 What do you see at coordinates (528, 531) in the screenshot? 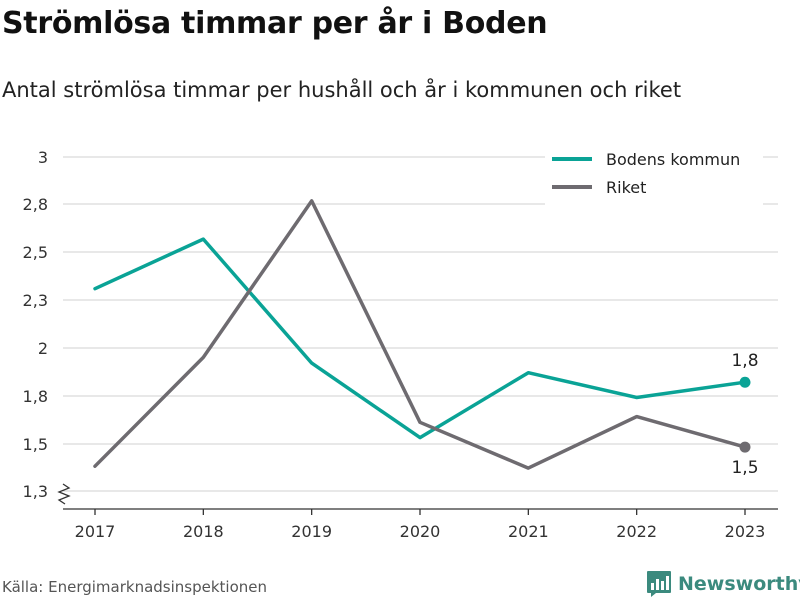
I see `x-tick-label: 2021` at bounding box center [528, 531].